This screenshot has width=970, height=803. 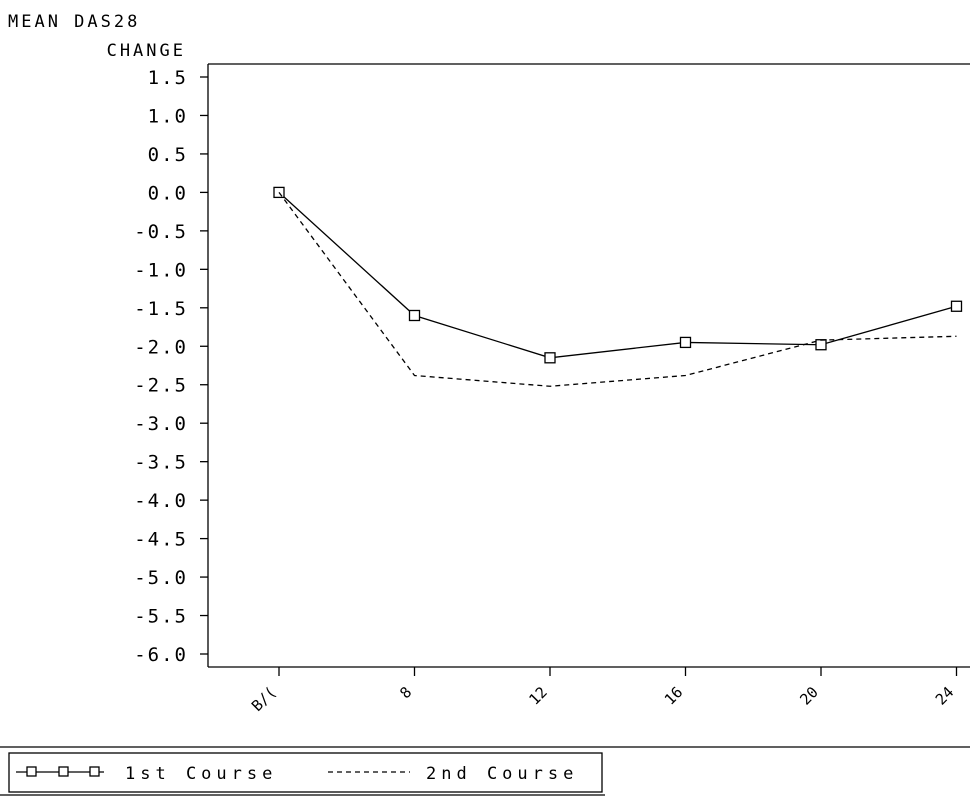 I want to click on y-axis-title: MEAN DAS28 CHANGE, so click(x=97, y=36).